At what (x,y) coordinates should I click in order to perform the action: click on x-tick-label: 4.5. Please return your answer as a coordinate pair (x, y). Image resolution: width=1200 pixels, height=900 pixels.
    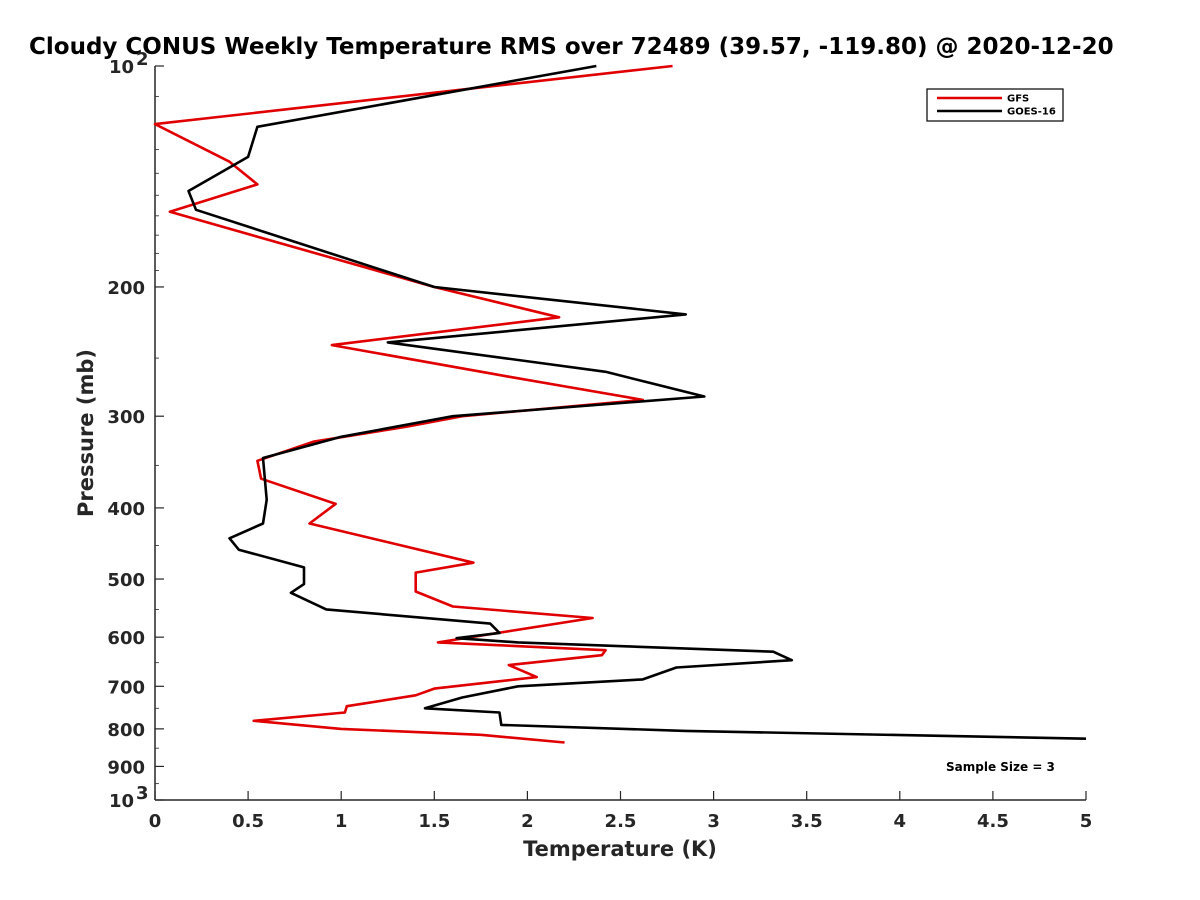
    Looking at the image, I should click on (993, 821).